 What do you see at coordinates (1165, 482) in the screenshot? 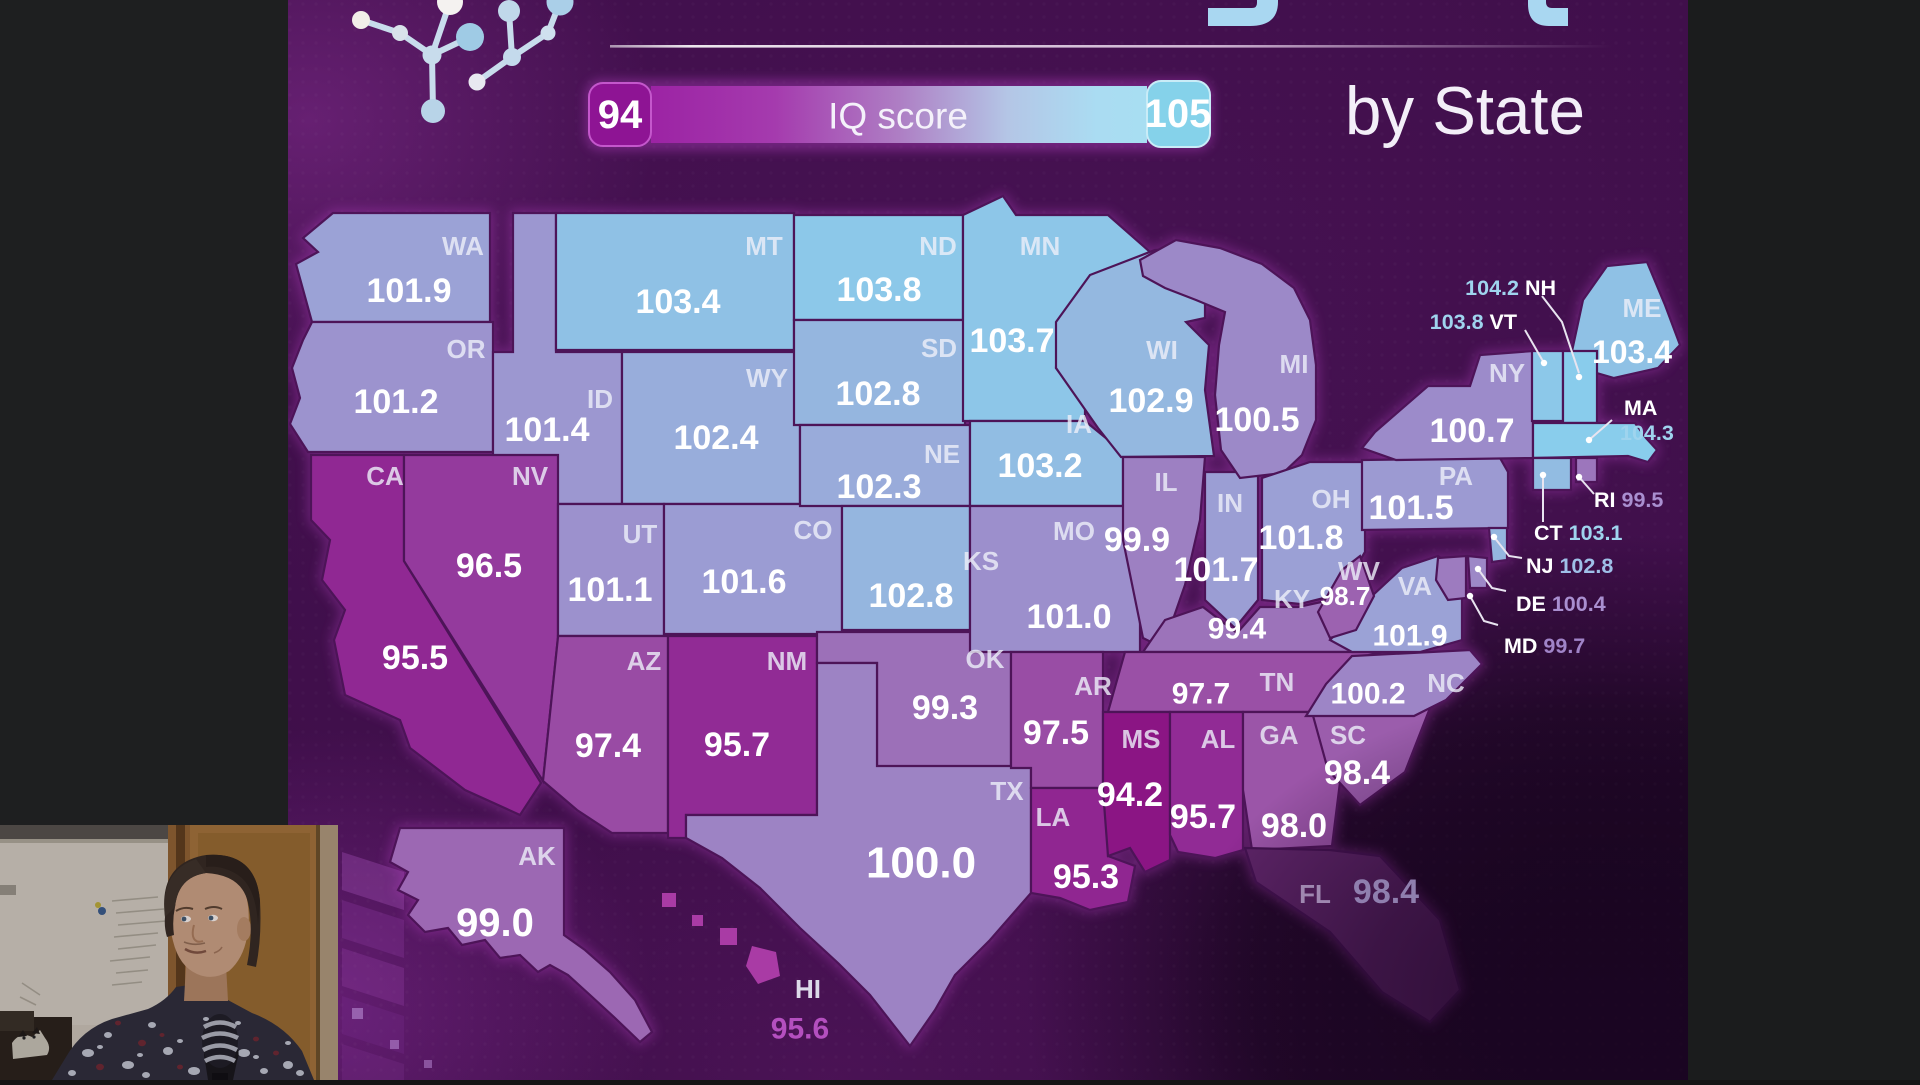
I see `svg-text: IL` at bounding box center [1165, 482].